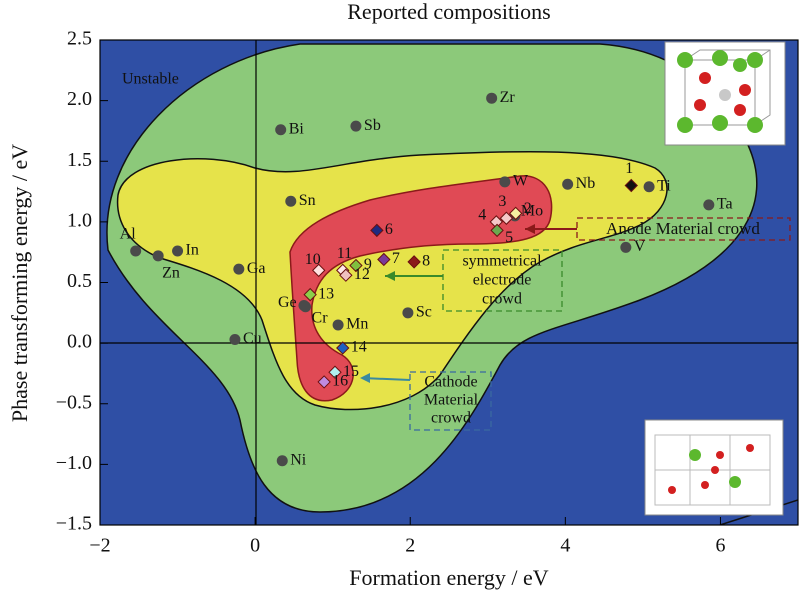 Image resolution: width=800 pixels, height=605 pixels. What do you see at coordinates (326, 293) in the screenshot?
I see `point-label: 13` at bounding box center [326, 293].